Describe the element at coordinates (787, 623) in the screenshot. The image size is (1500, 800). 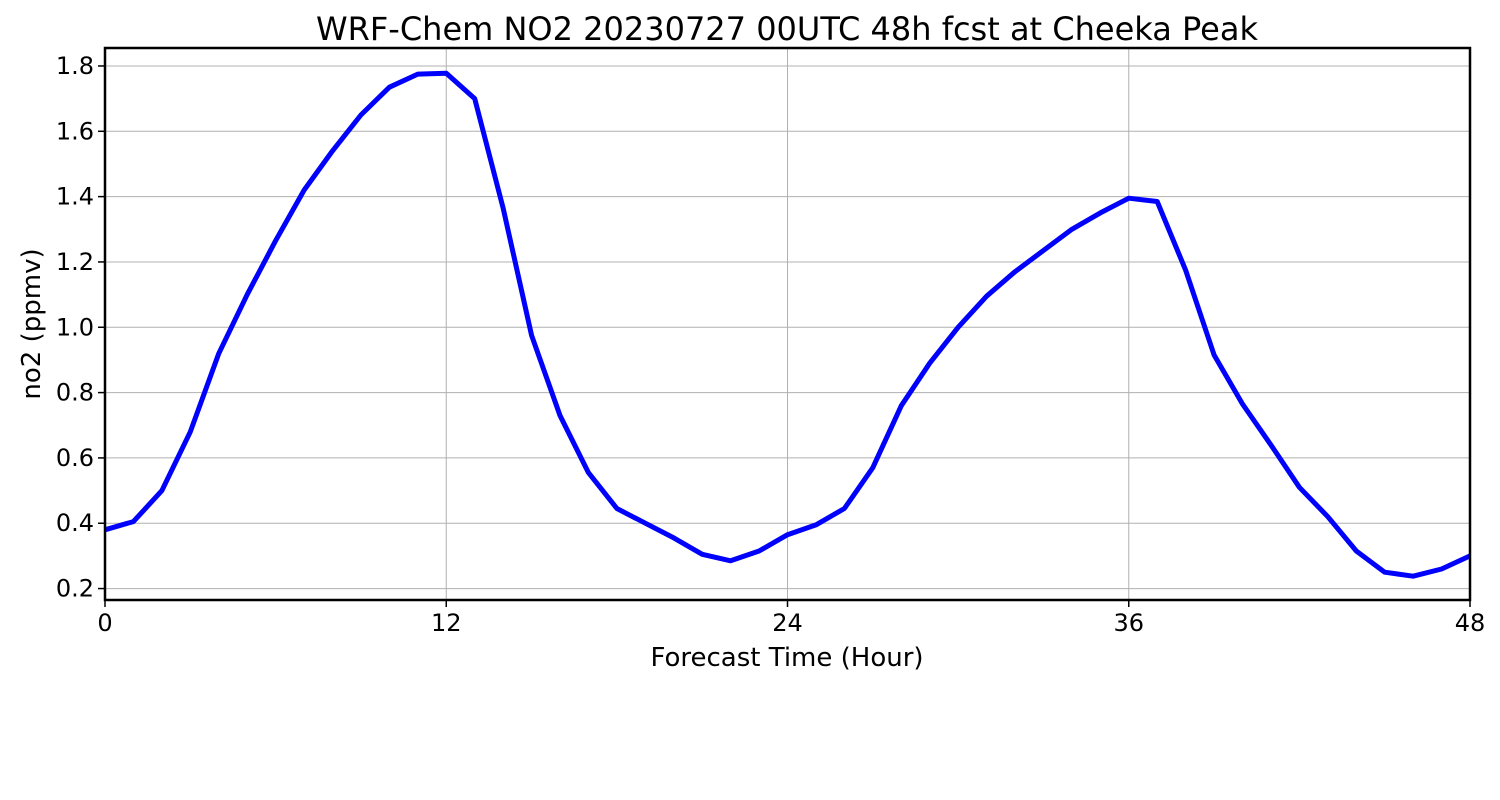
I see `x-tick-label: 24` at that location.